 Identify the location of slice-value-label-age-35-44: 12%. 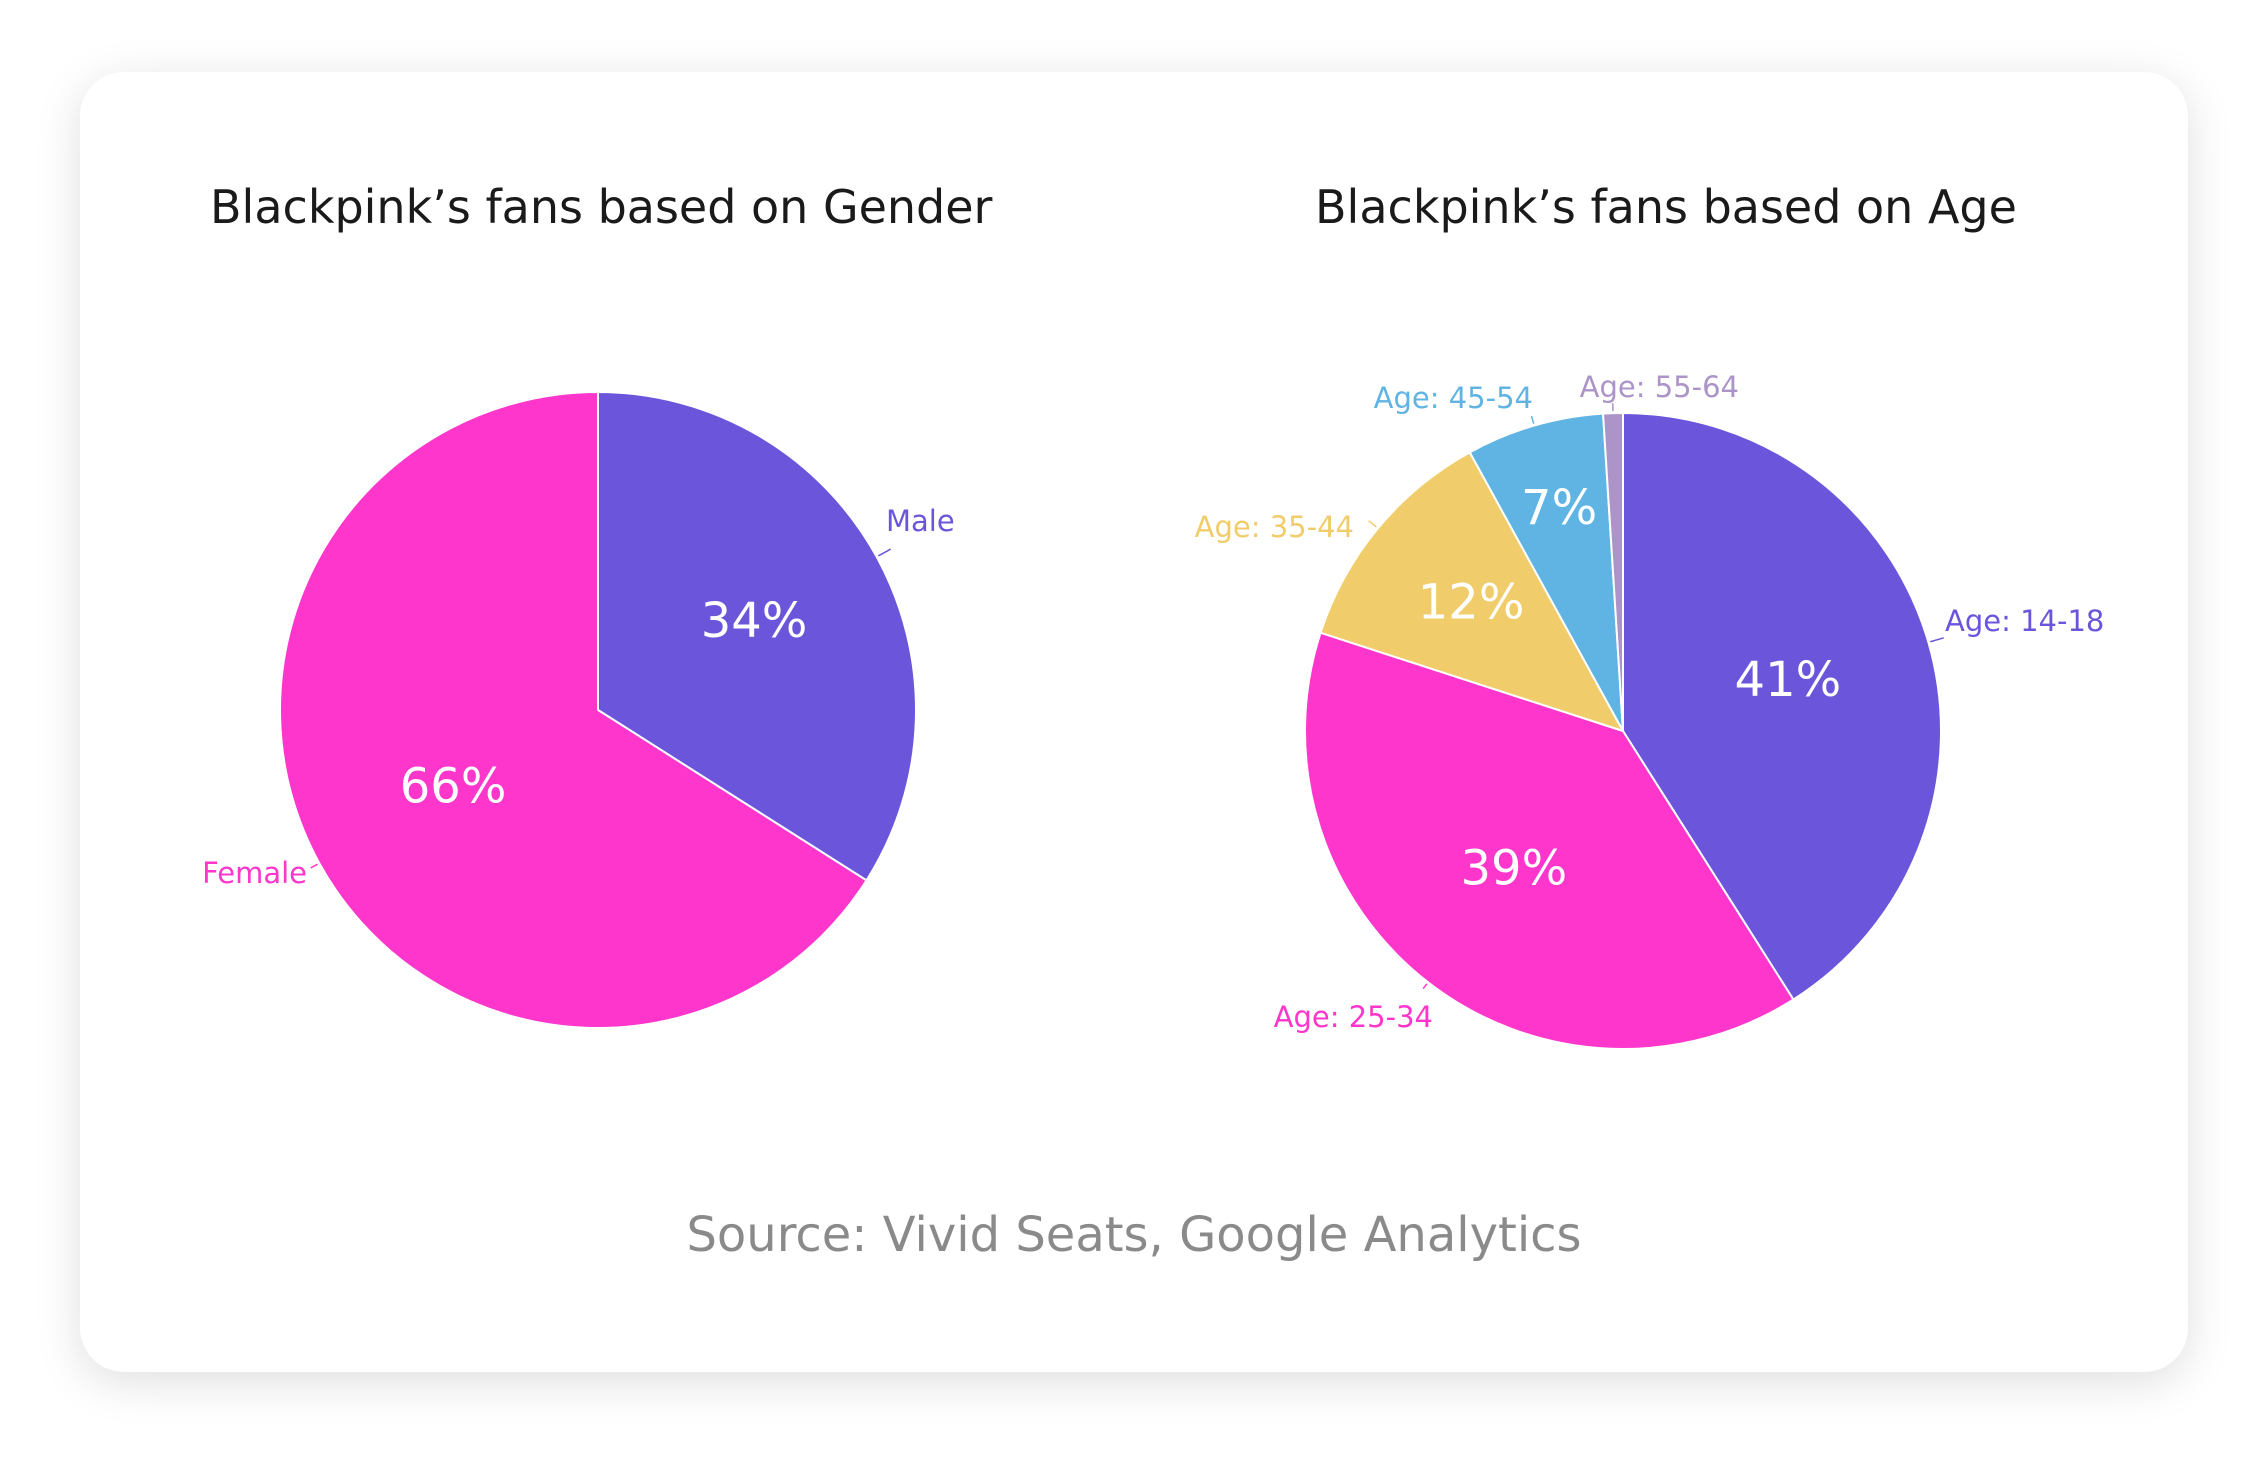
(1471, 602).